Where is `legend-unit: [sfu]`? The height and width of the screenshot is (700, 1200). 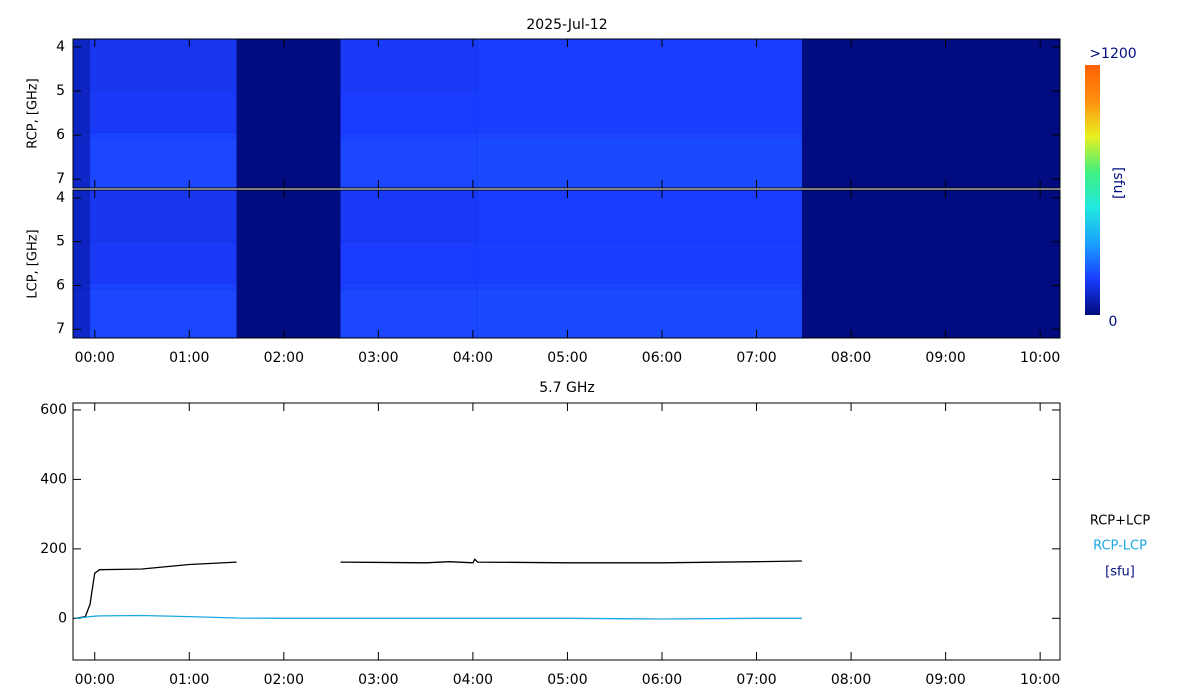 legend-unit: [sfu] is located at coordinates (1120, 572).